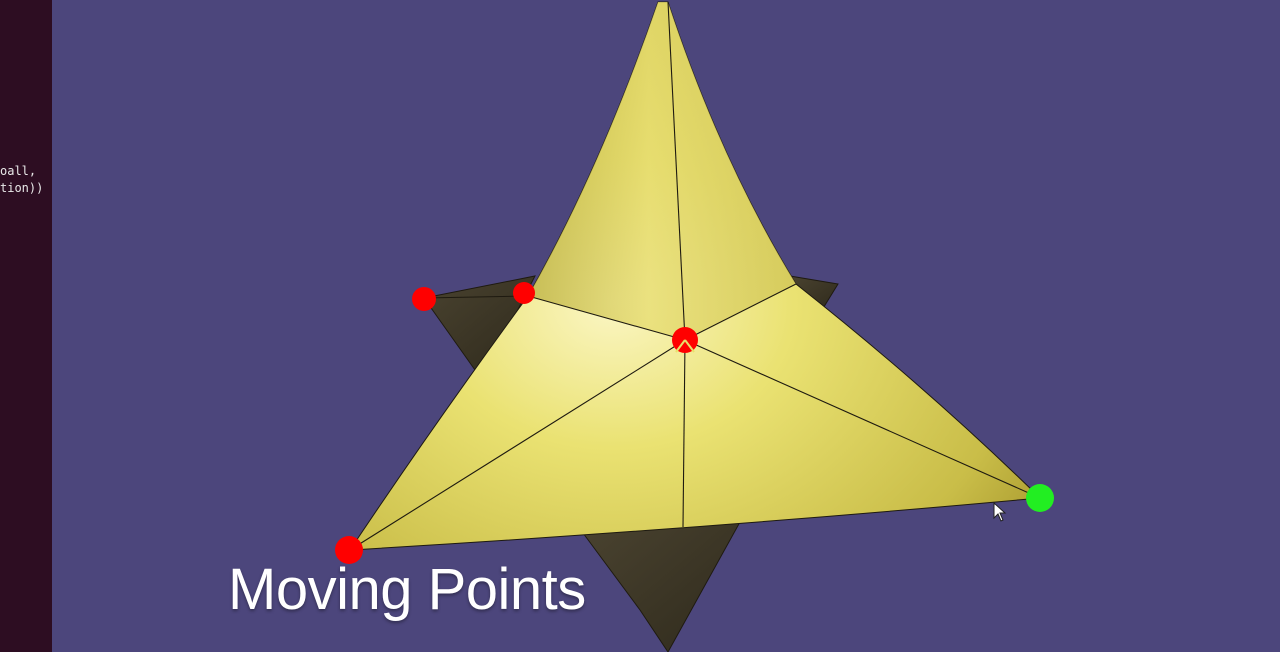 The image size is (1280, 652). I want to click on code-line: oall,, so click(18, 171).